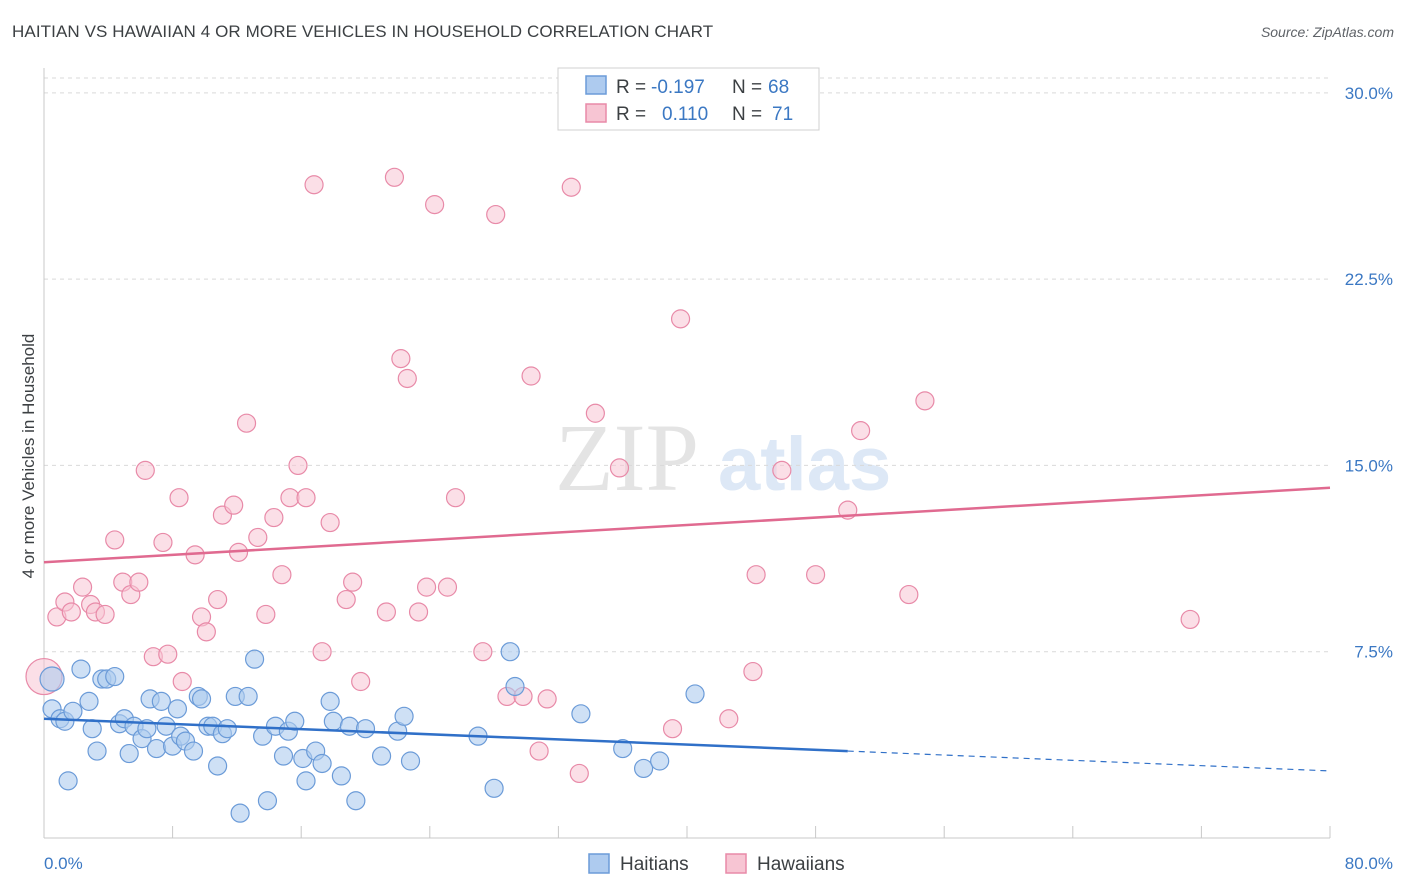 This screenshot has width=1406, height=892. I want to click on legend-hawaiians-r-value: 0.110, so click(685, 114).